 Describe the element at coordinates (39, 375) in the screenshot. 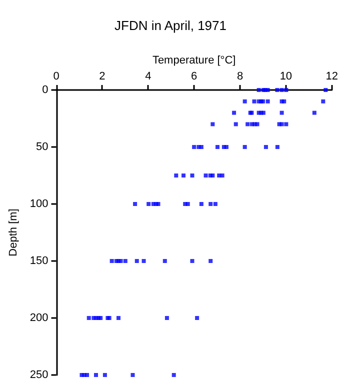

I see `y-tick-label: 250` at that location.